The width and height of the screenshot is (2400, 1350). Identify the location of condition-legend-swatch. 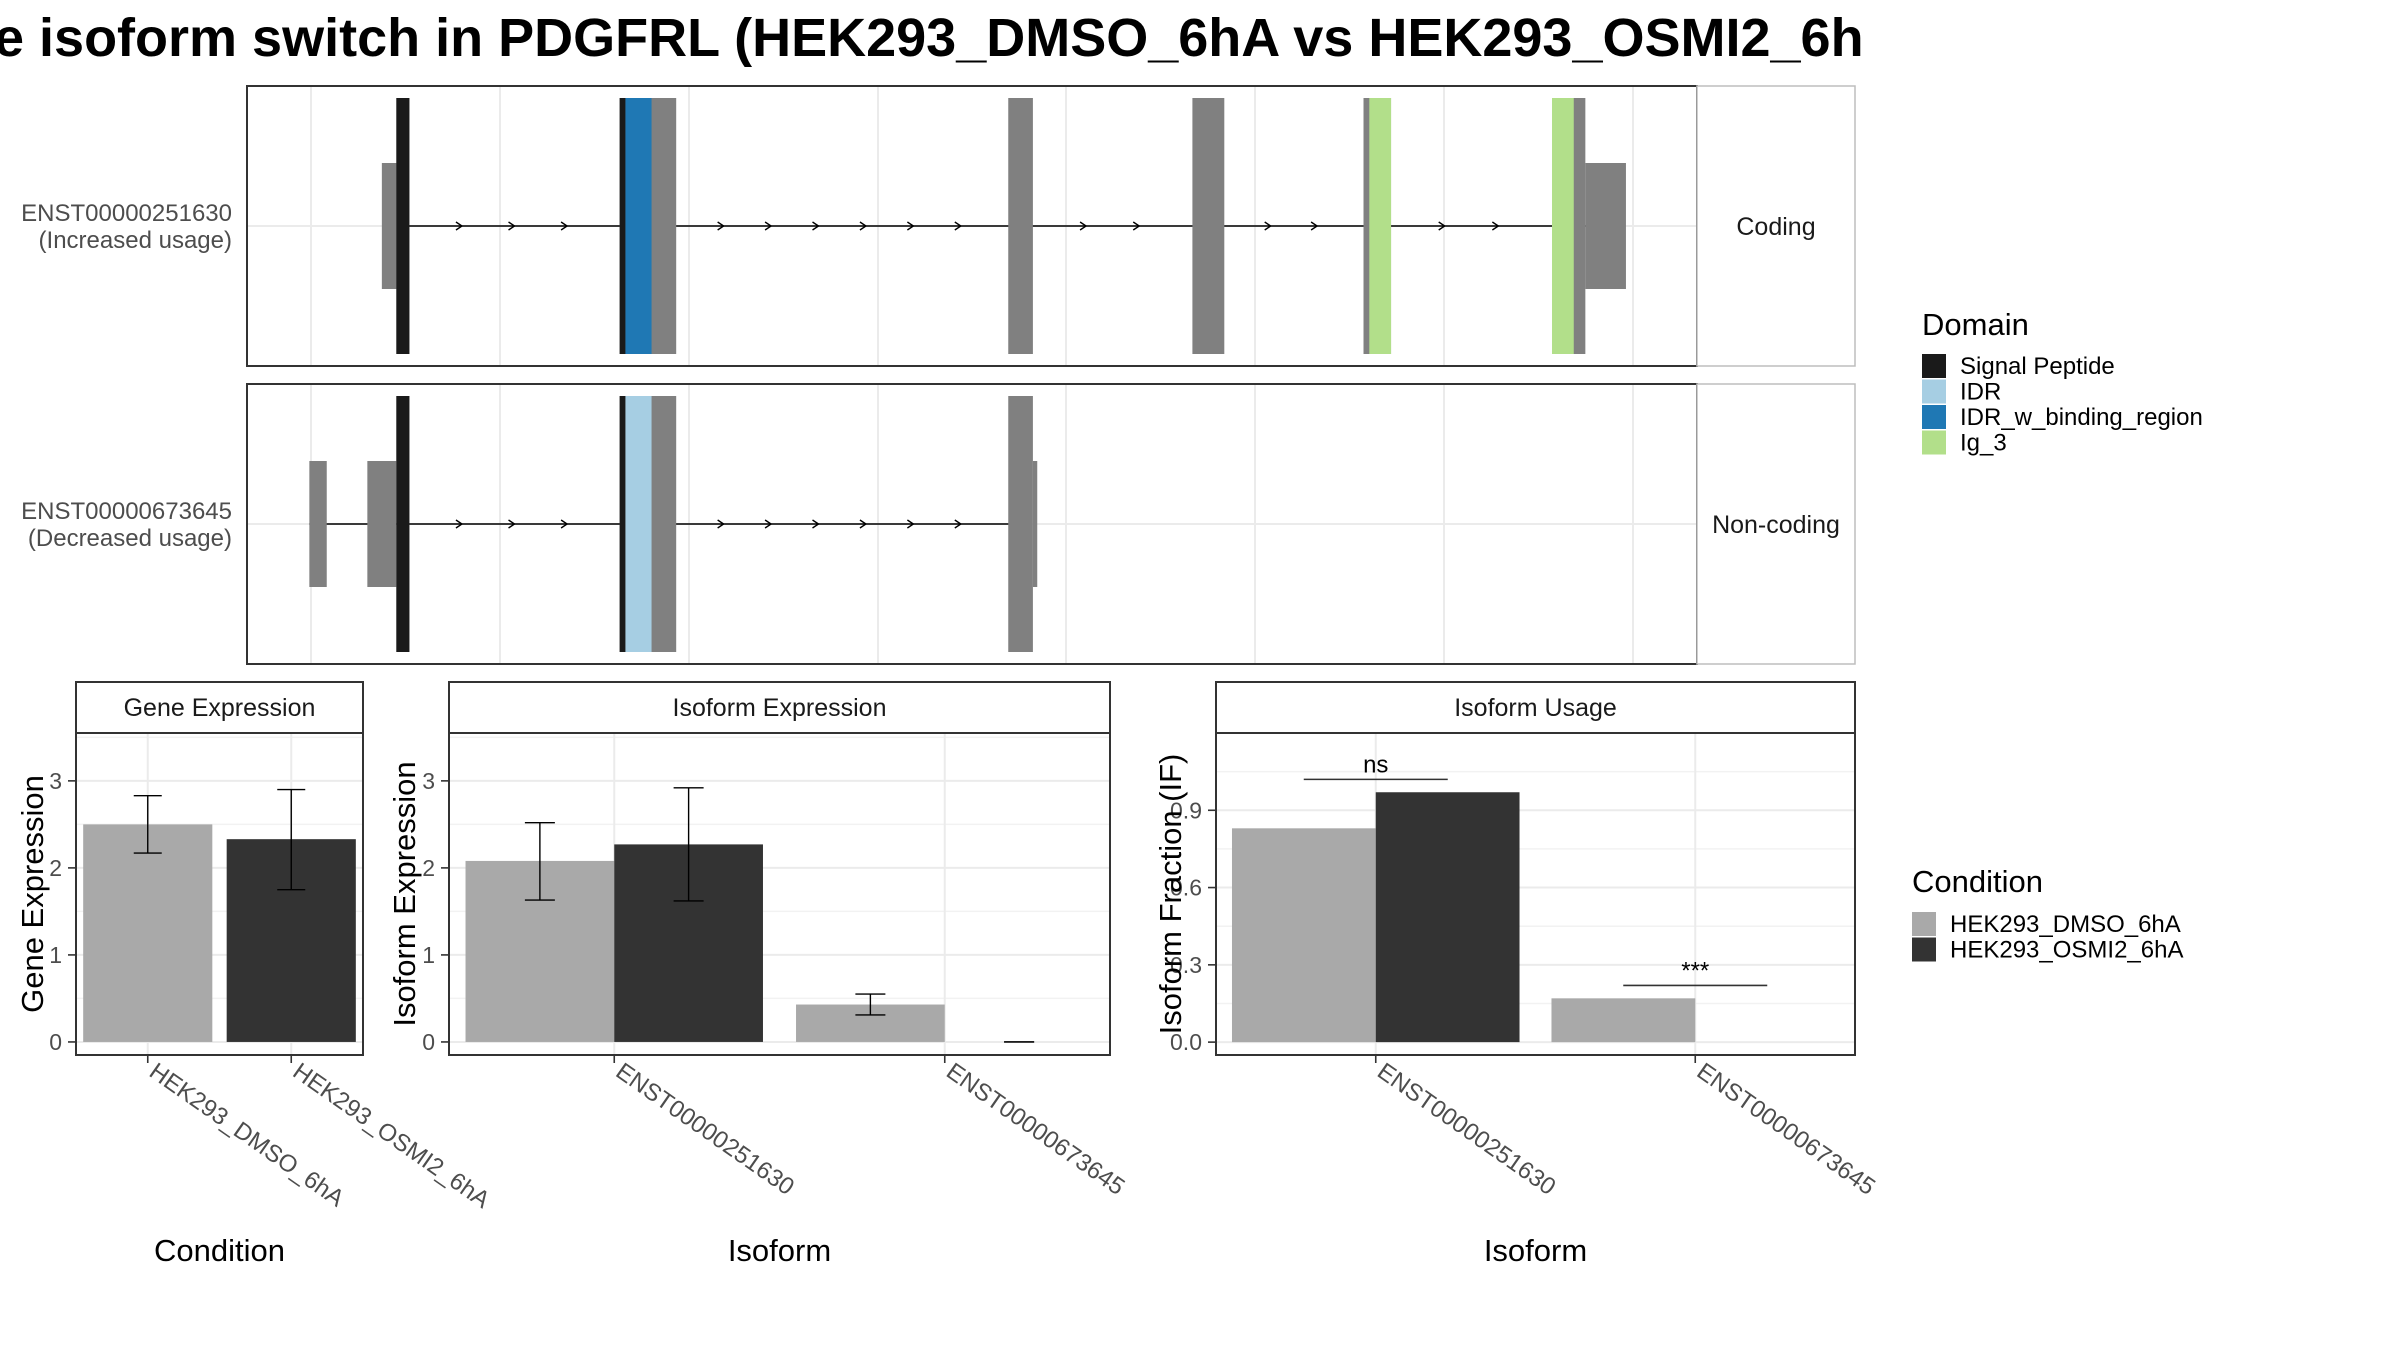
(1924, 924).